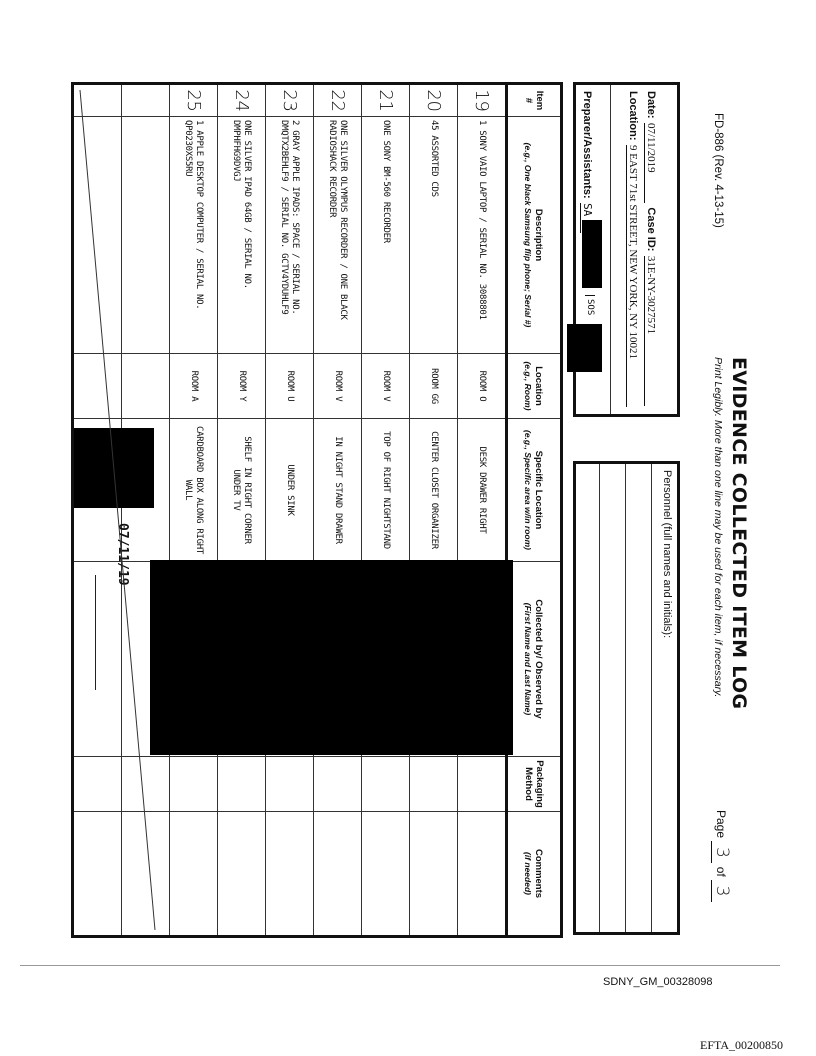  I want to click on bates-number: SDNY_GM_00328098, so click(658, 982).